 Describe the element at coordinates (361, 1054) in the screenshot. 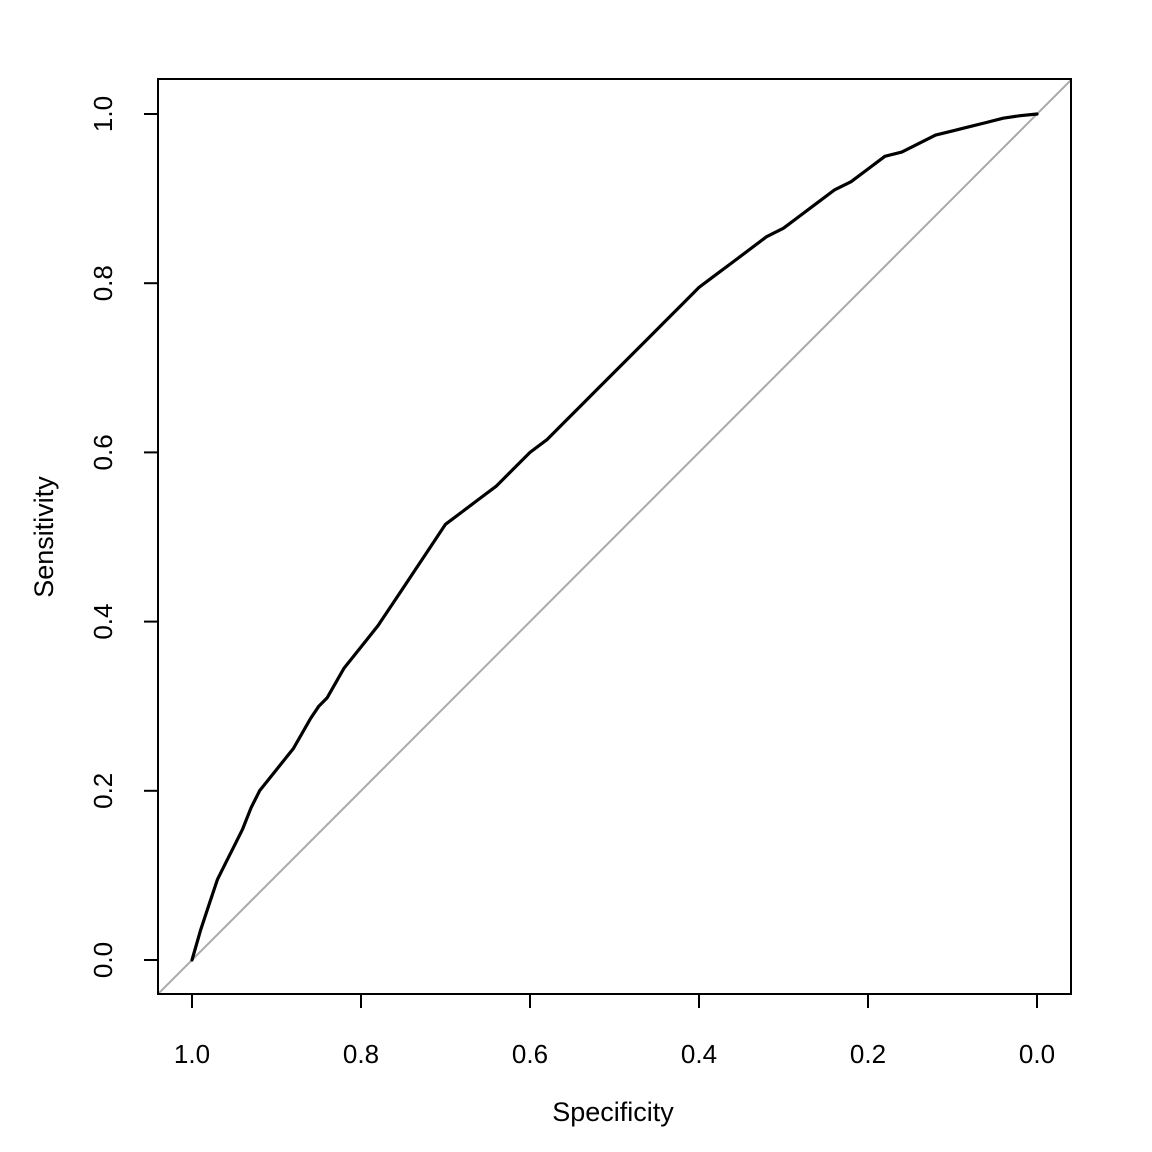

I see `x-tick-label: 0.8` at that location.